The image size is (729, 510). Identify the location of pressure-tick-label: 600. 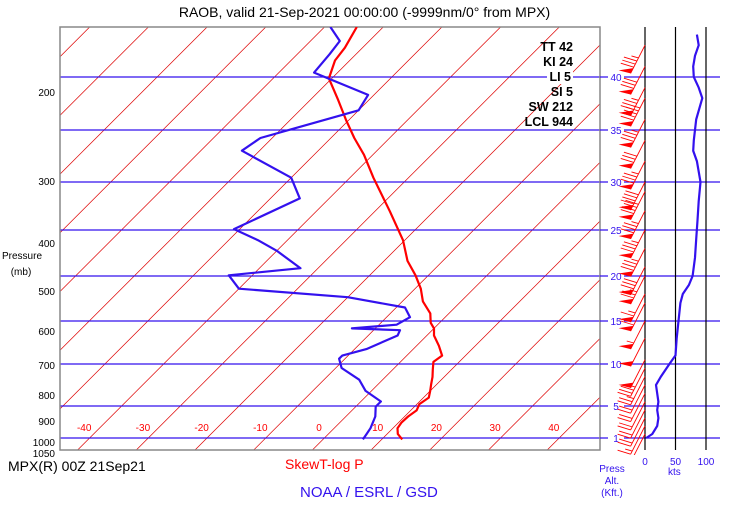
(46, 332).